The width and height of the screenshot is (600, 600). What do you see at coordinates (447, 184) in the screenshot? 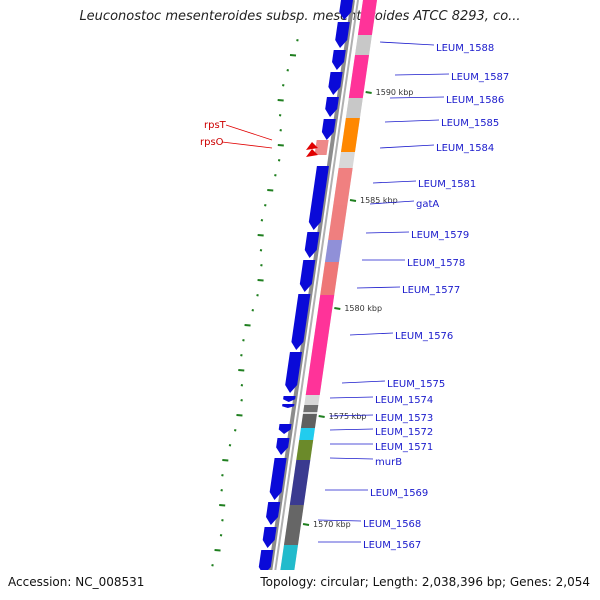
I see `gene-label-leum_1581: LEUM_1581` at bounding box center [447, 184].